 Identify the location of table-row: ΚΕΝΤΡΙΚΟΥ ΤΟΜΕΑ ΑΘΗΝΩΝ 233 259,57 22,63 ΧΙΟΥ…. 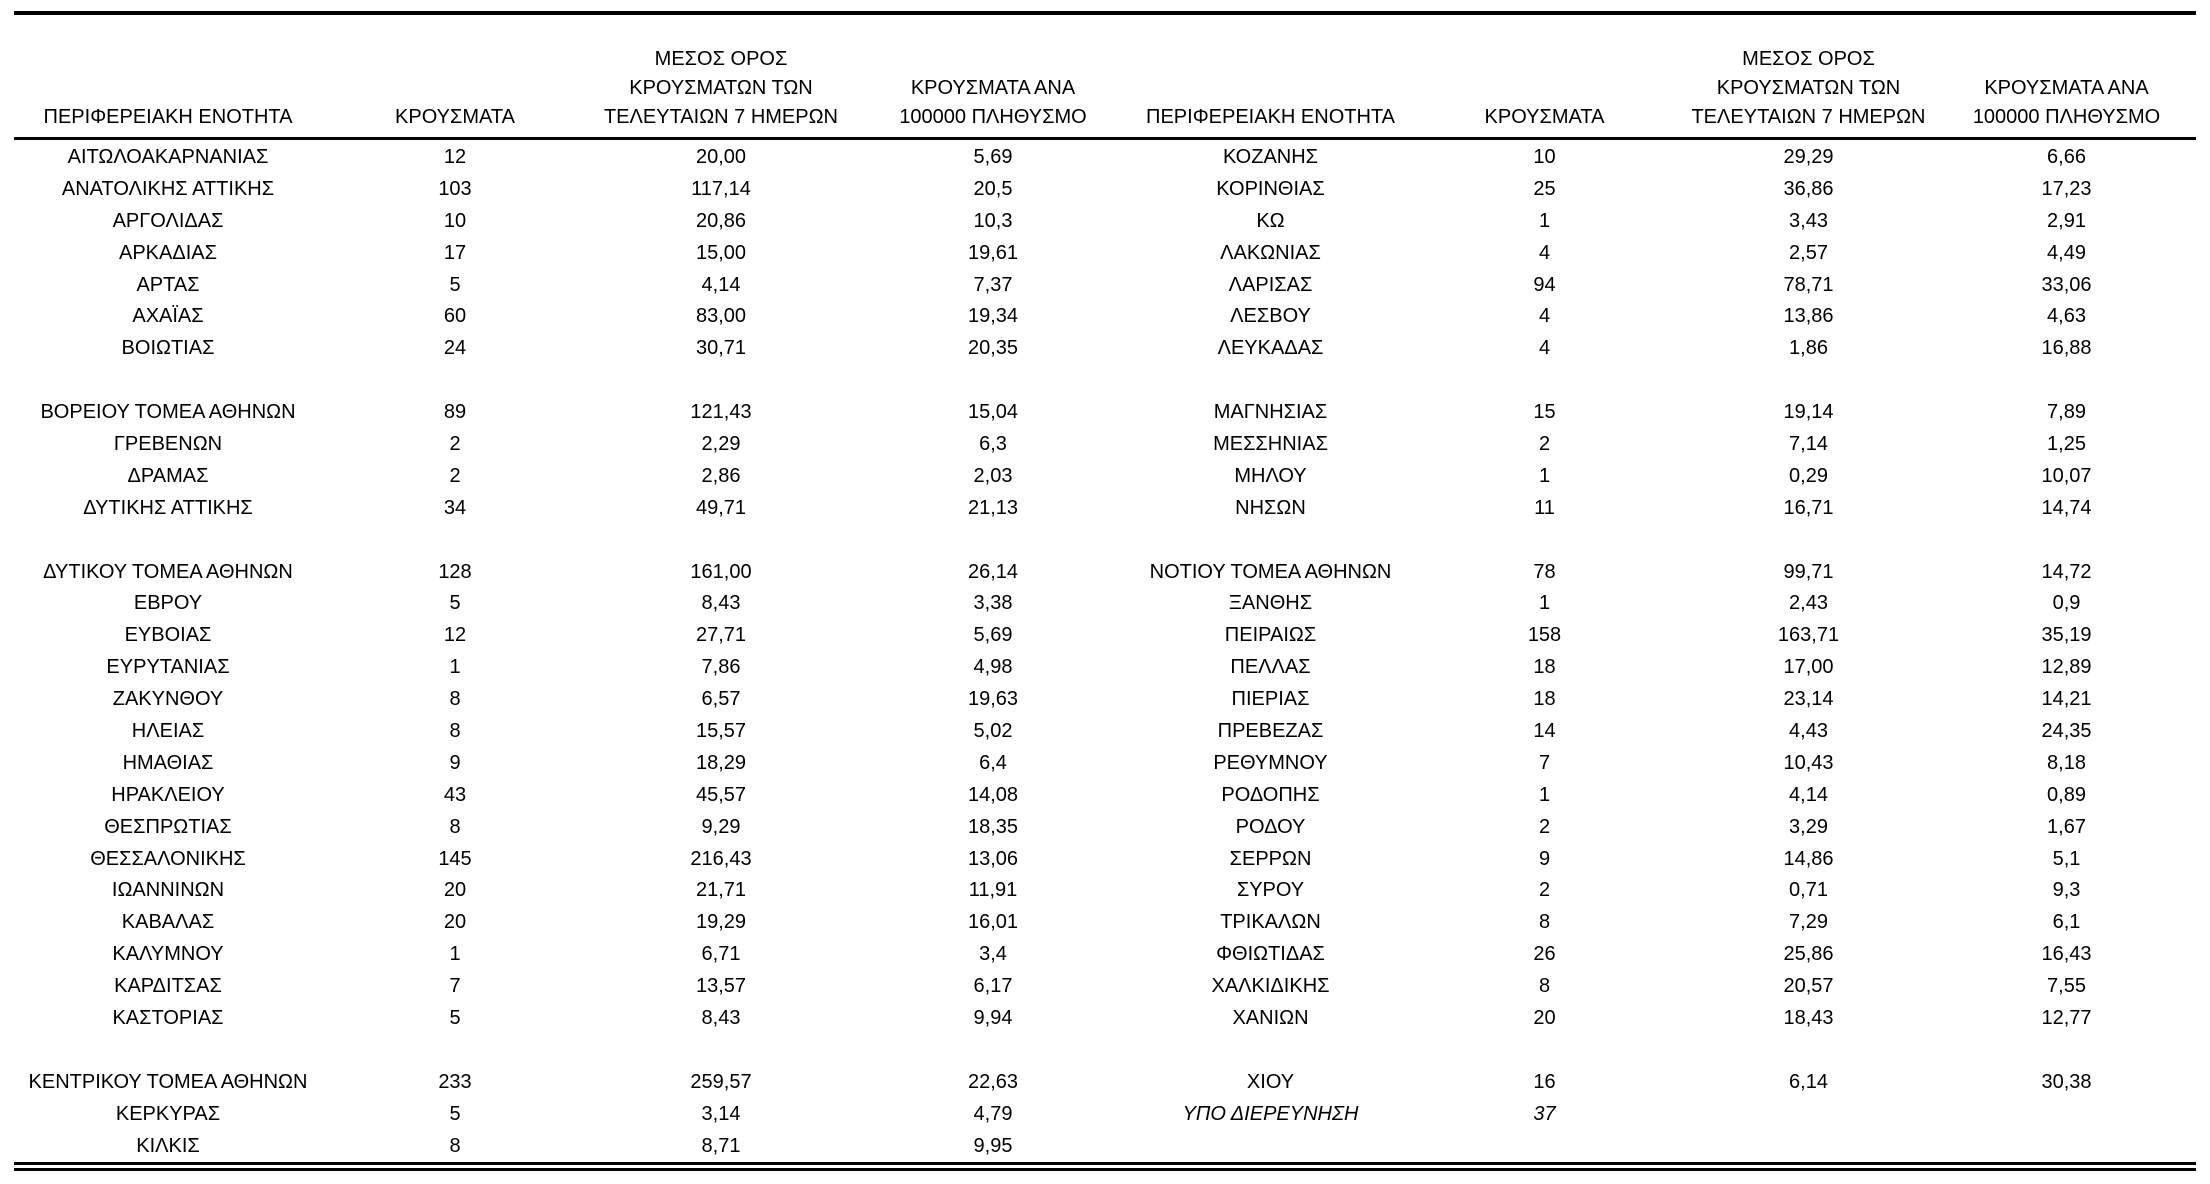
(1105, 1083).